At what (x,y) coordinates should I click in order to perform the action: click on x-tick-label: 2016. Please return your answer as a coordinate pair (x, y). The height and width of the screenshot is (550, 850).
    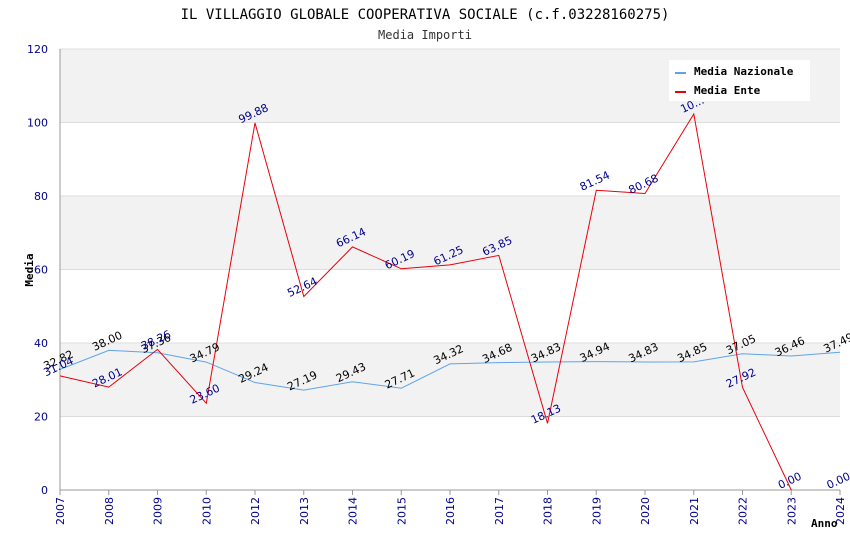
    Looking at the image, I should click on (450, 511).